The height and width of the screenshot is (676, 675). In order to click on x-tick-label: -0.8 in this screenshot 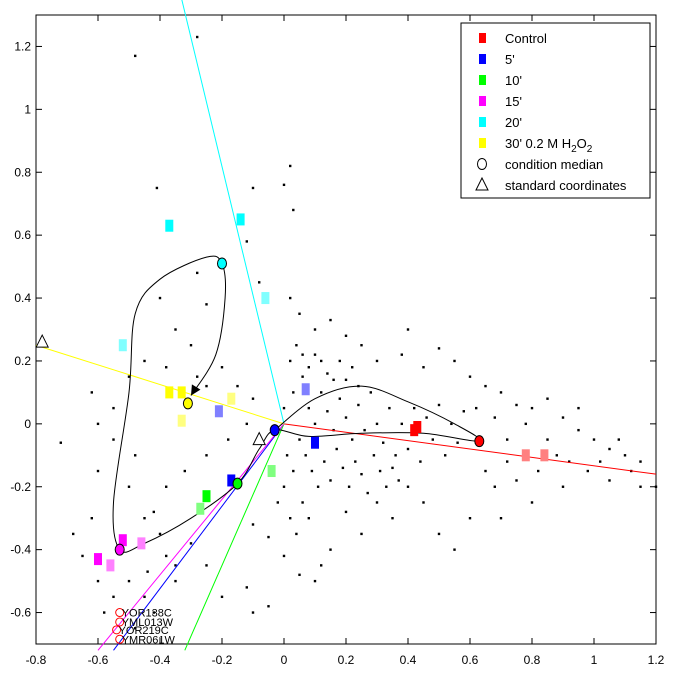, I will do `click(36, 660)`.